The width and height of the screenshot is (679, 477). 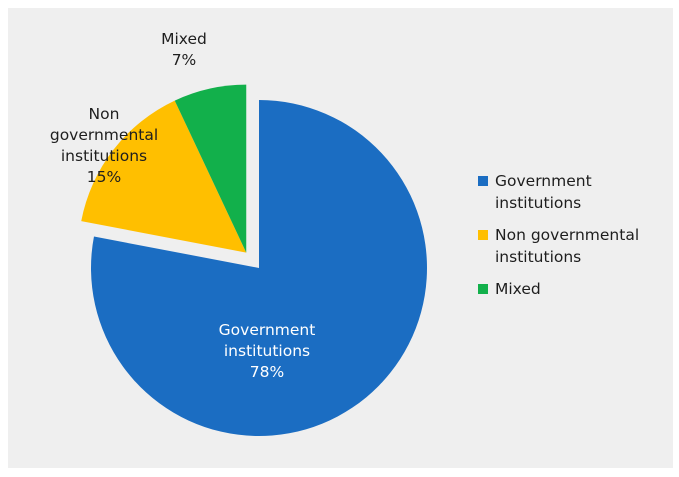 What do you see at coordinates (578, 192) in the screenshot?
I see `legend-item-government: Government institutions` at bounding box center [578, 192].